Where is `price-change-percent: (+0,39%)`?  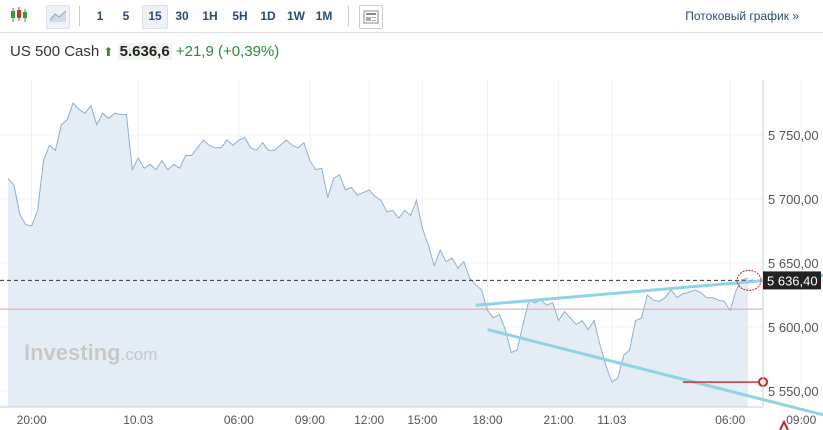
price-change-percent: (+0,39%) is located at coordinates (248, 51).